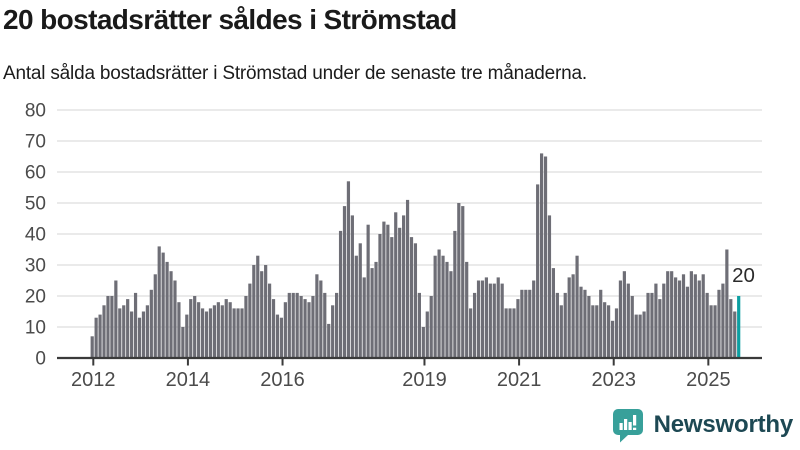 The image size is (800, 450). Describe the element at coordinates (35, 328) in the screenshot. I see `y-axis-label: 10` at that location.